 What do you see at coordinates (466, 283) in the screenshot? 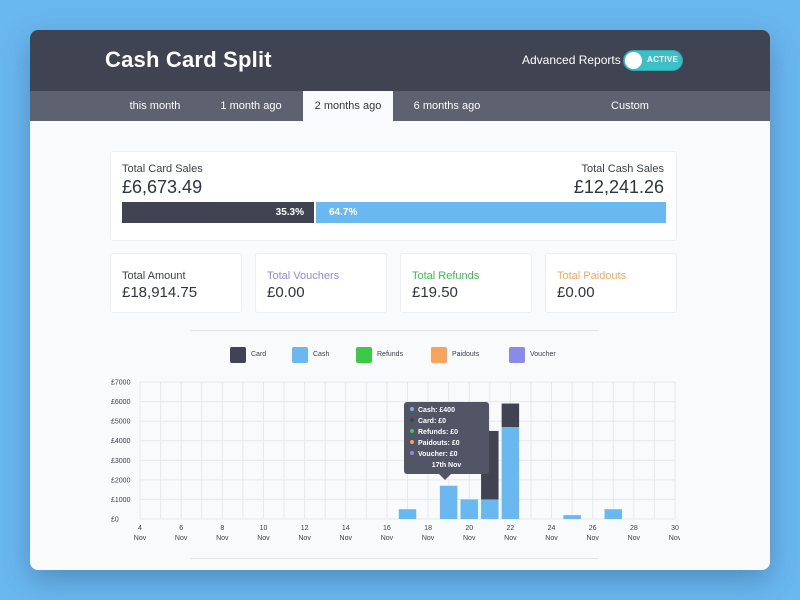
I see `summary-card-total-refunds: Total Refunds £19.50` at bounding box center [466, 283].